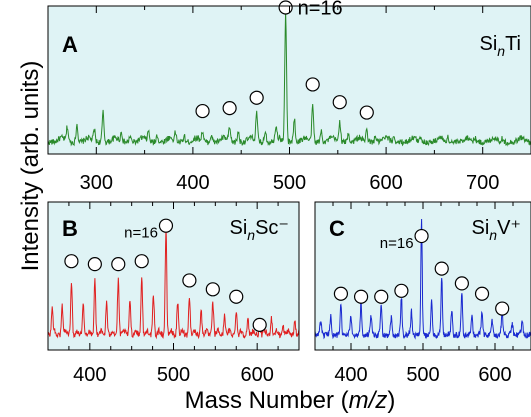  Describe the element at coordinates (267, 400) in the screenshot. I see `x-axis-label-prefix: Mass Number (` at that location.